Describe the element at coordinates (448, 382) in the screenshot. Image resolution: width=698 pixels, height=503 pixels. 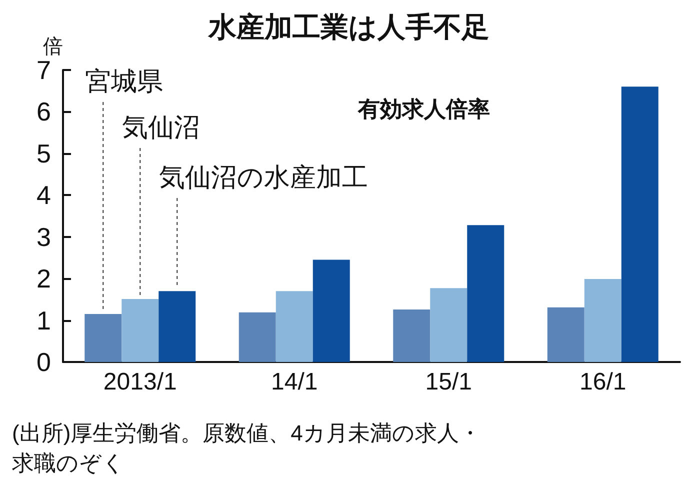
I see `x-tick-label: 15/1` at that location.